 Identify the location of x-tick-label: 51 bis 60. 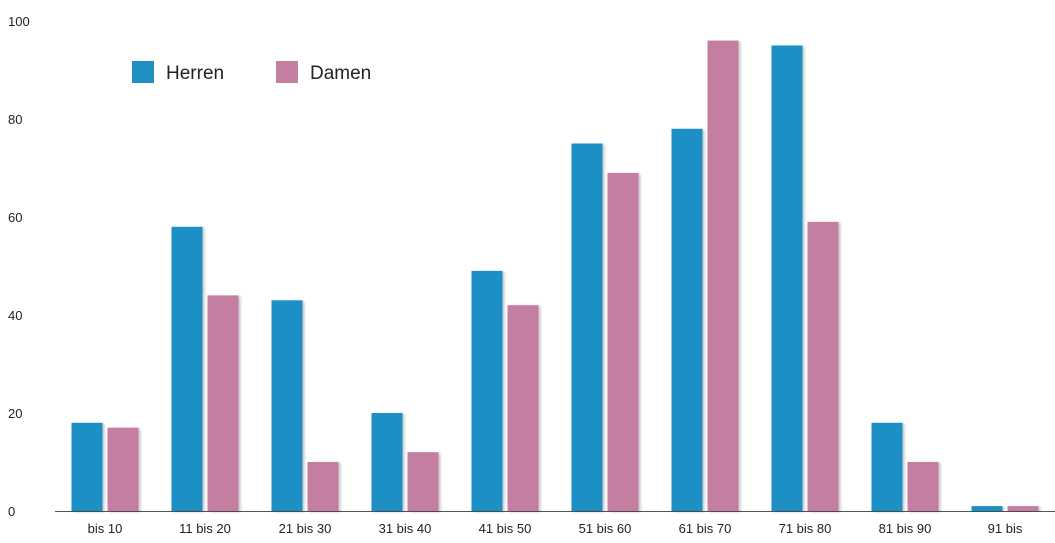
(605, 528).